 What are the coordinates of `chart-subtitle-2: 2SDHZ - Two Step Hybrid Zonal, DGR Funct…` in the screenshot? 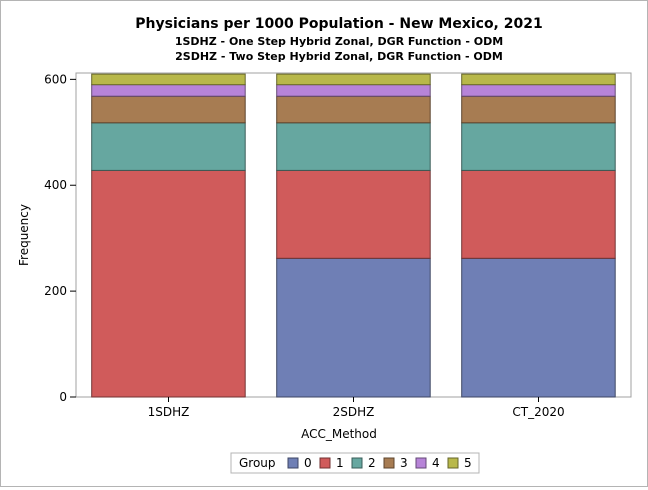 It's located at (339, 56).